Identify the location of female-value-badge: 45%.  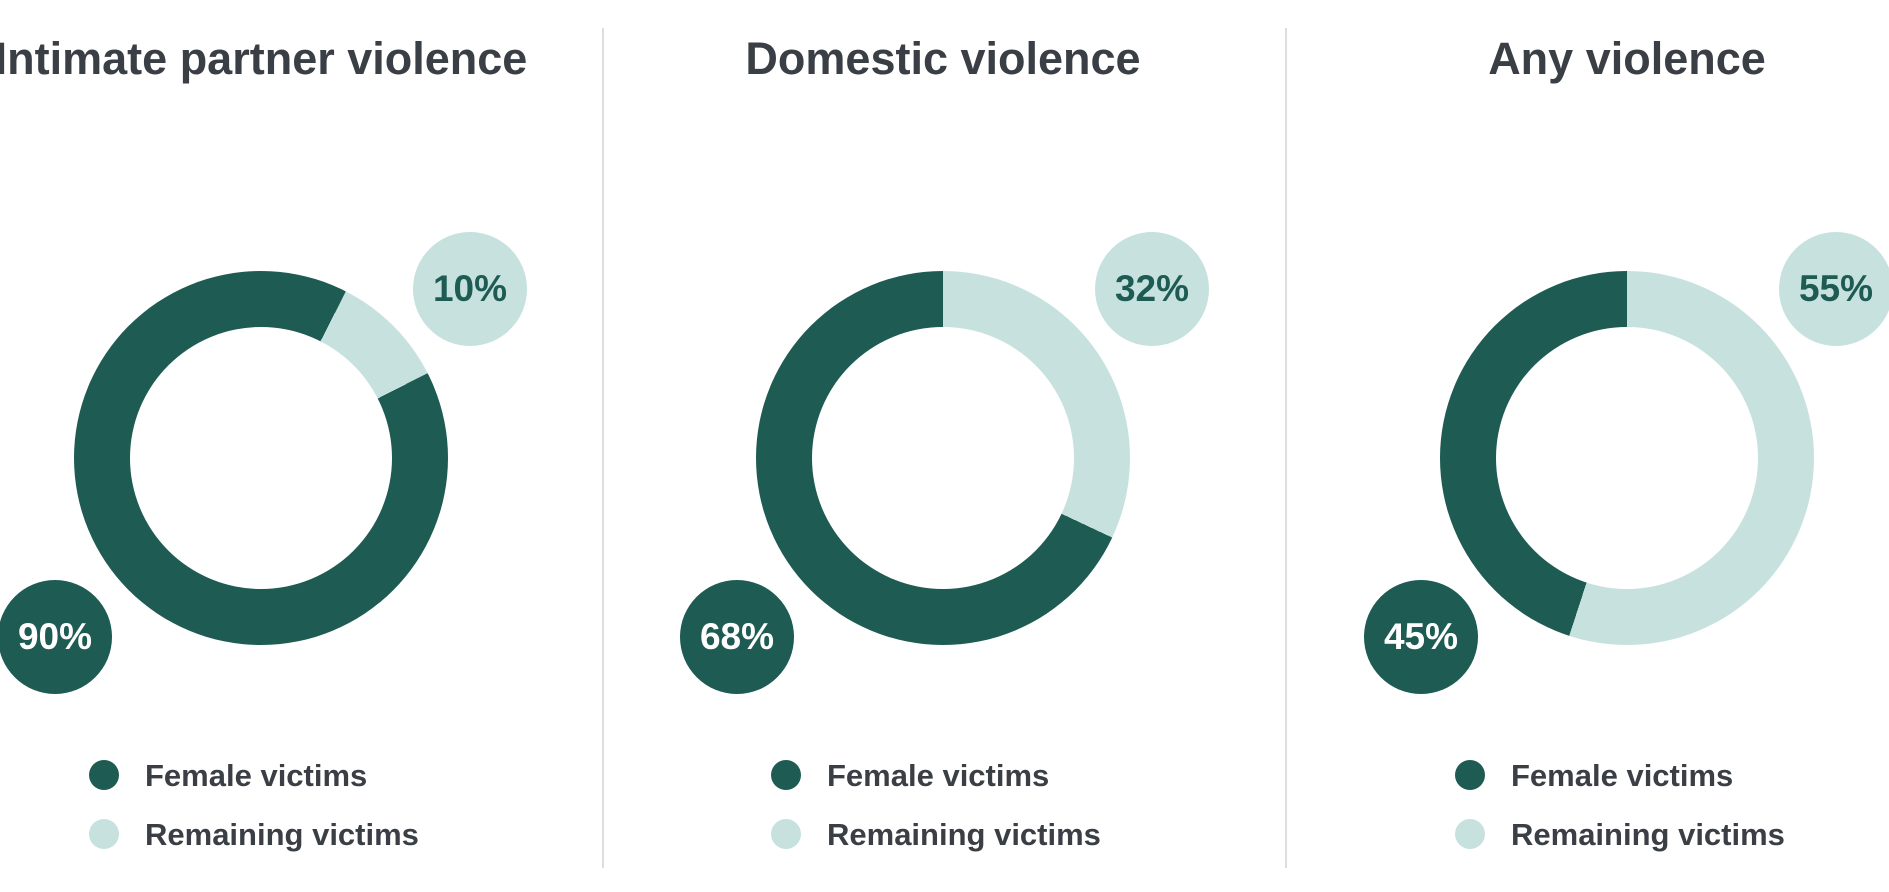
(1421, 637).